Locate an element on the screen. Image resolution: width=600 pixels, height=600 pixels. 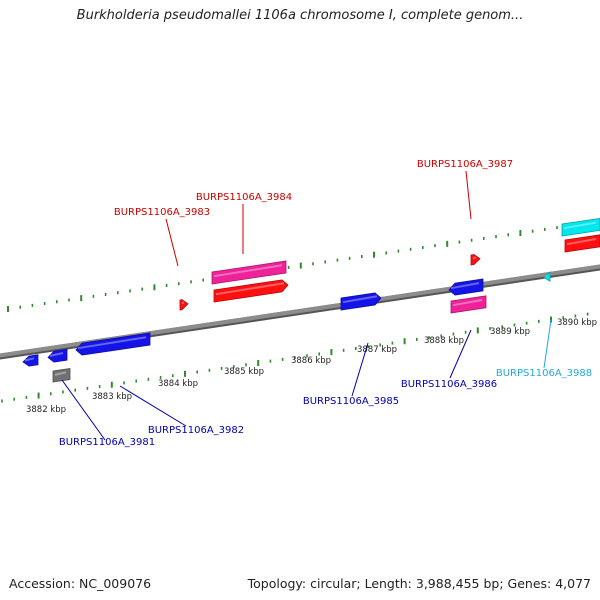
gene-3984-magenta-shine is located at coordinates (248, 271).